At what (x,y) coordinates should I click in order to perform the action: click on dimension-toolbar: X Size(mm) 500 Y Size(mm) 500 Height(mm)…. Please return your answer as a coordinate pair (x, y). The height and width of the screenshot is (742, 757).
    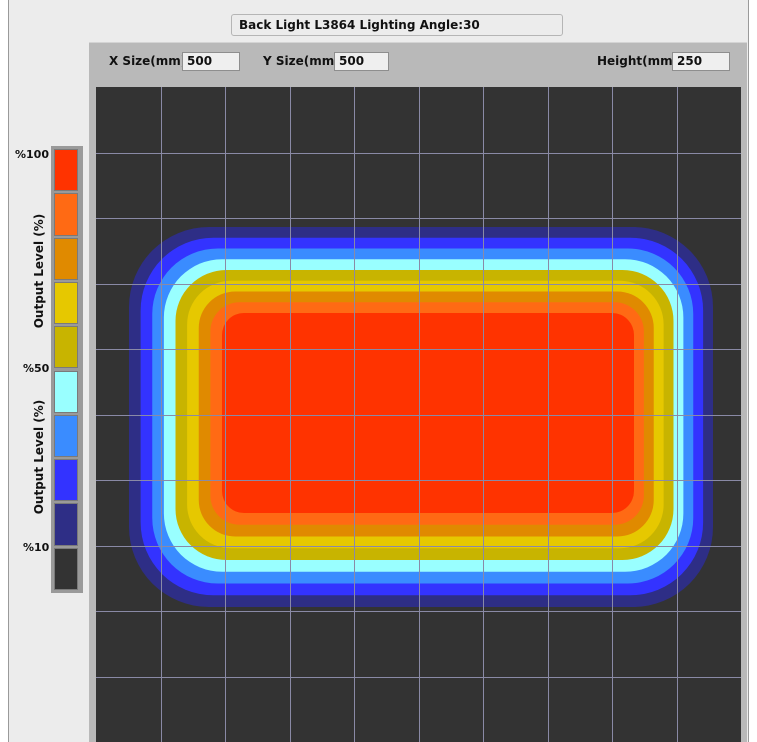
    Looking at the image, I should click on (418, 63).